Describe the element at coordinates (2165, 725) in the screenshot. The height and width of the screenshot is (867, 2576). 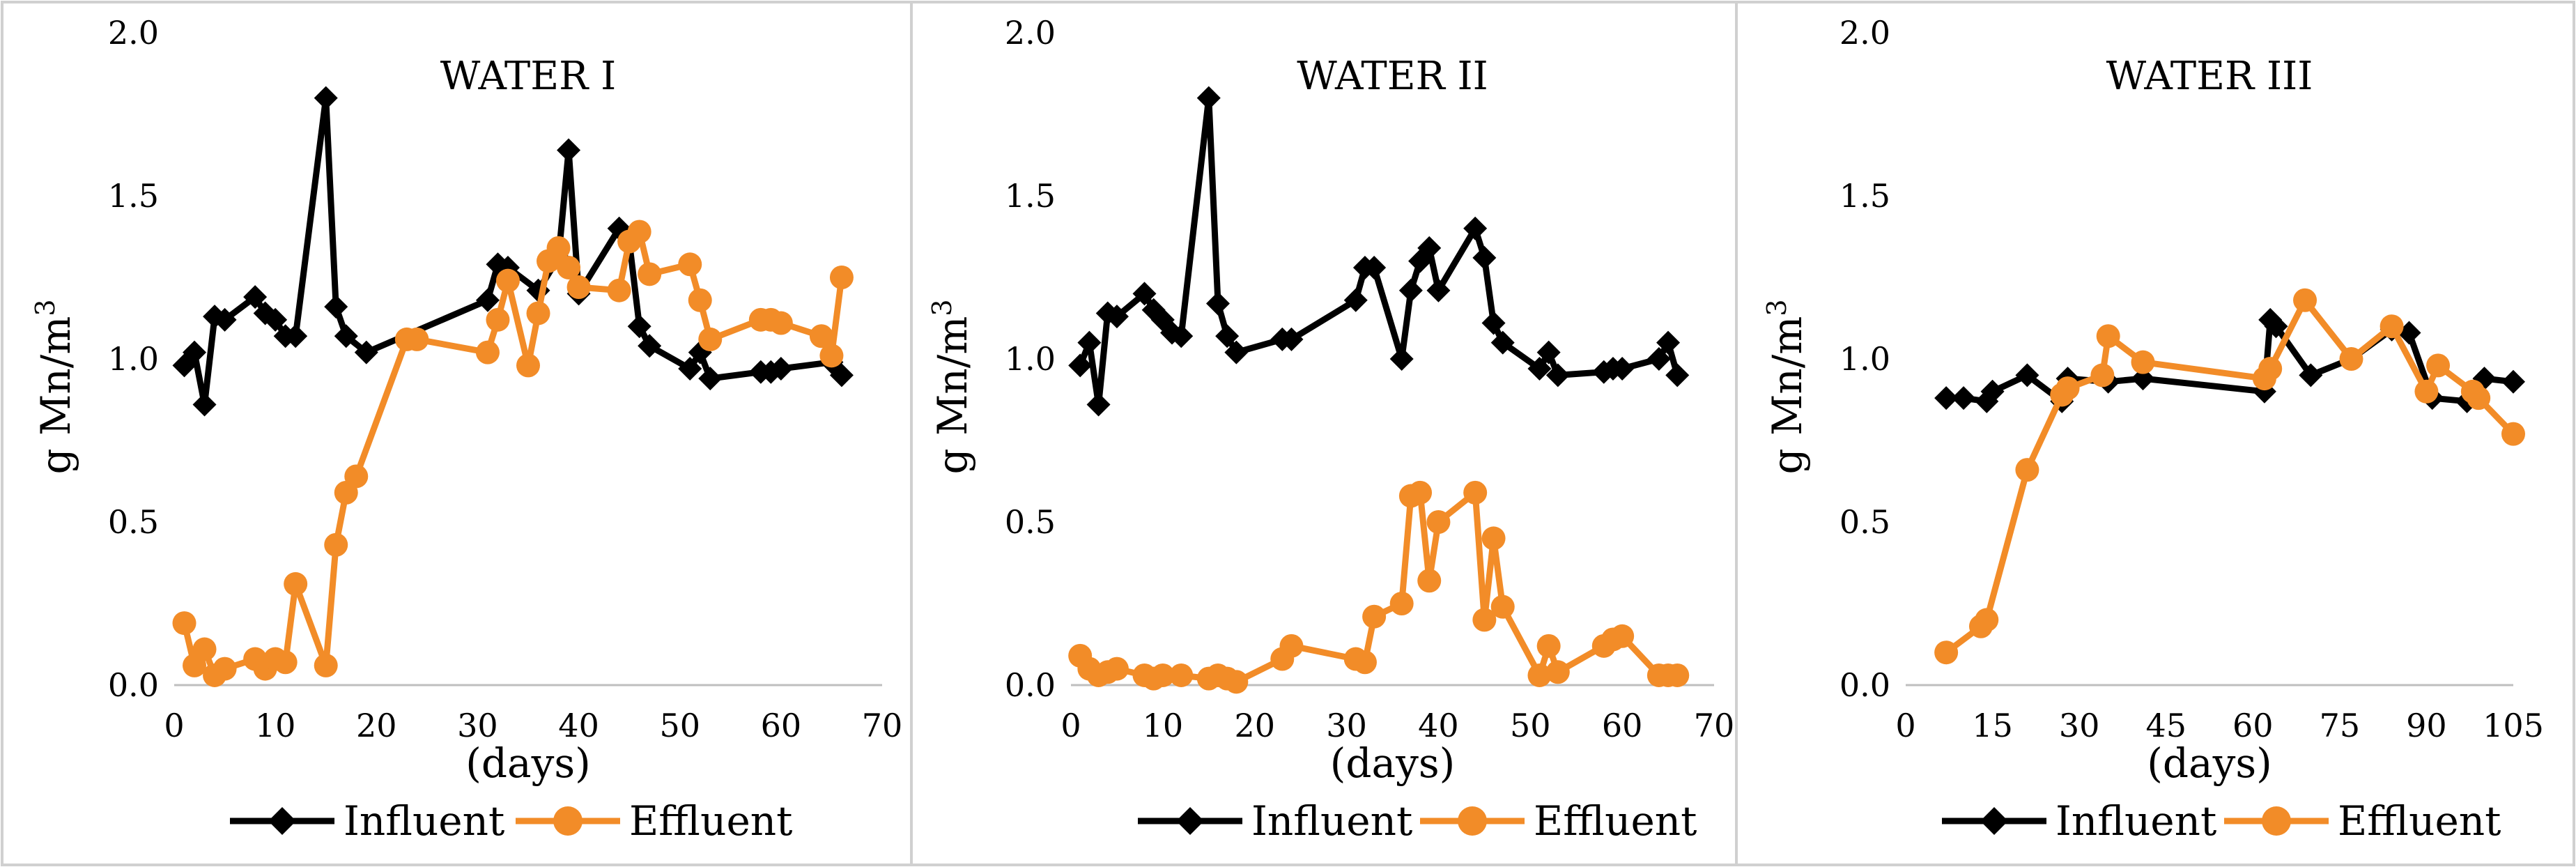
I see `x-tick-label: 45` at that location.